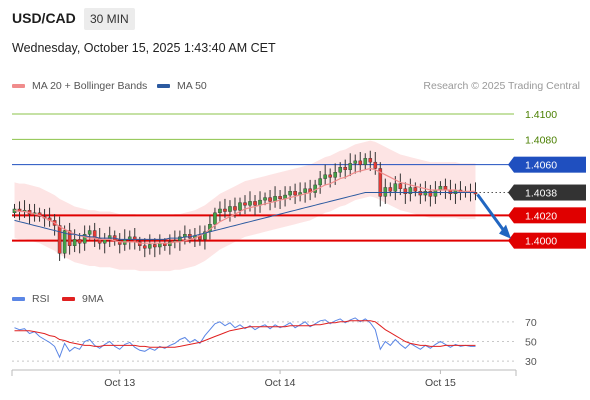 This screenshot has height=400, width=590. I want to click on forecast-arrow-head, so click(505, 231).